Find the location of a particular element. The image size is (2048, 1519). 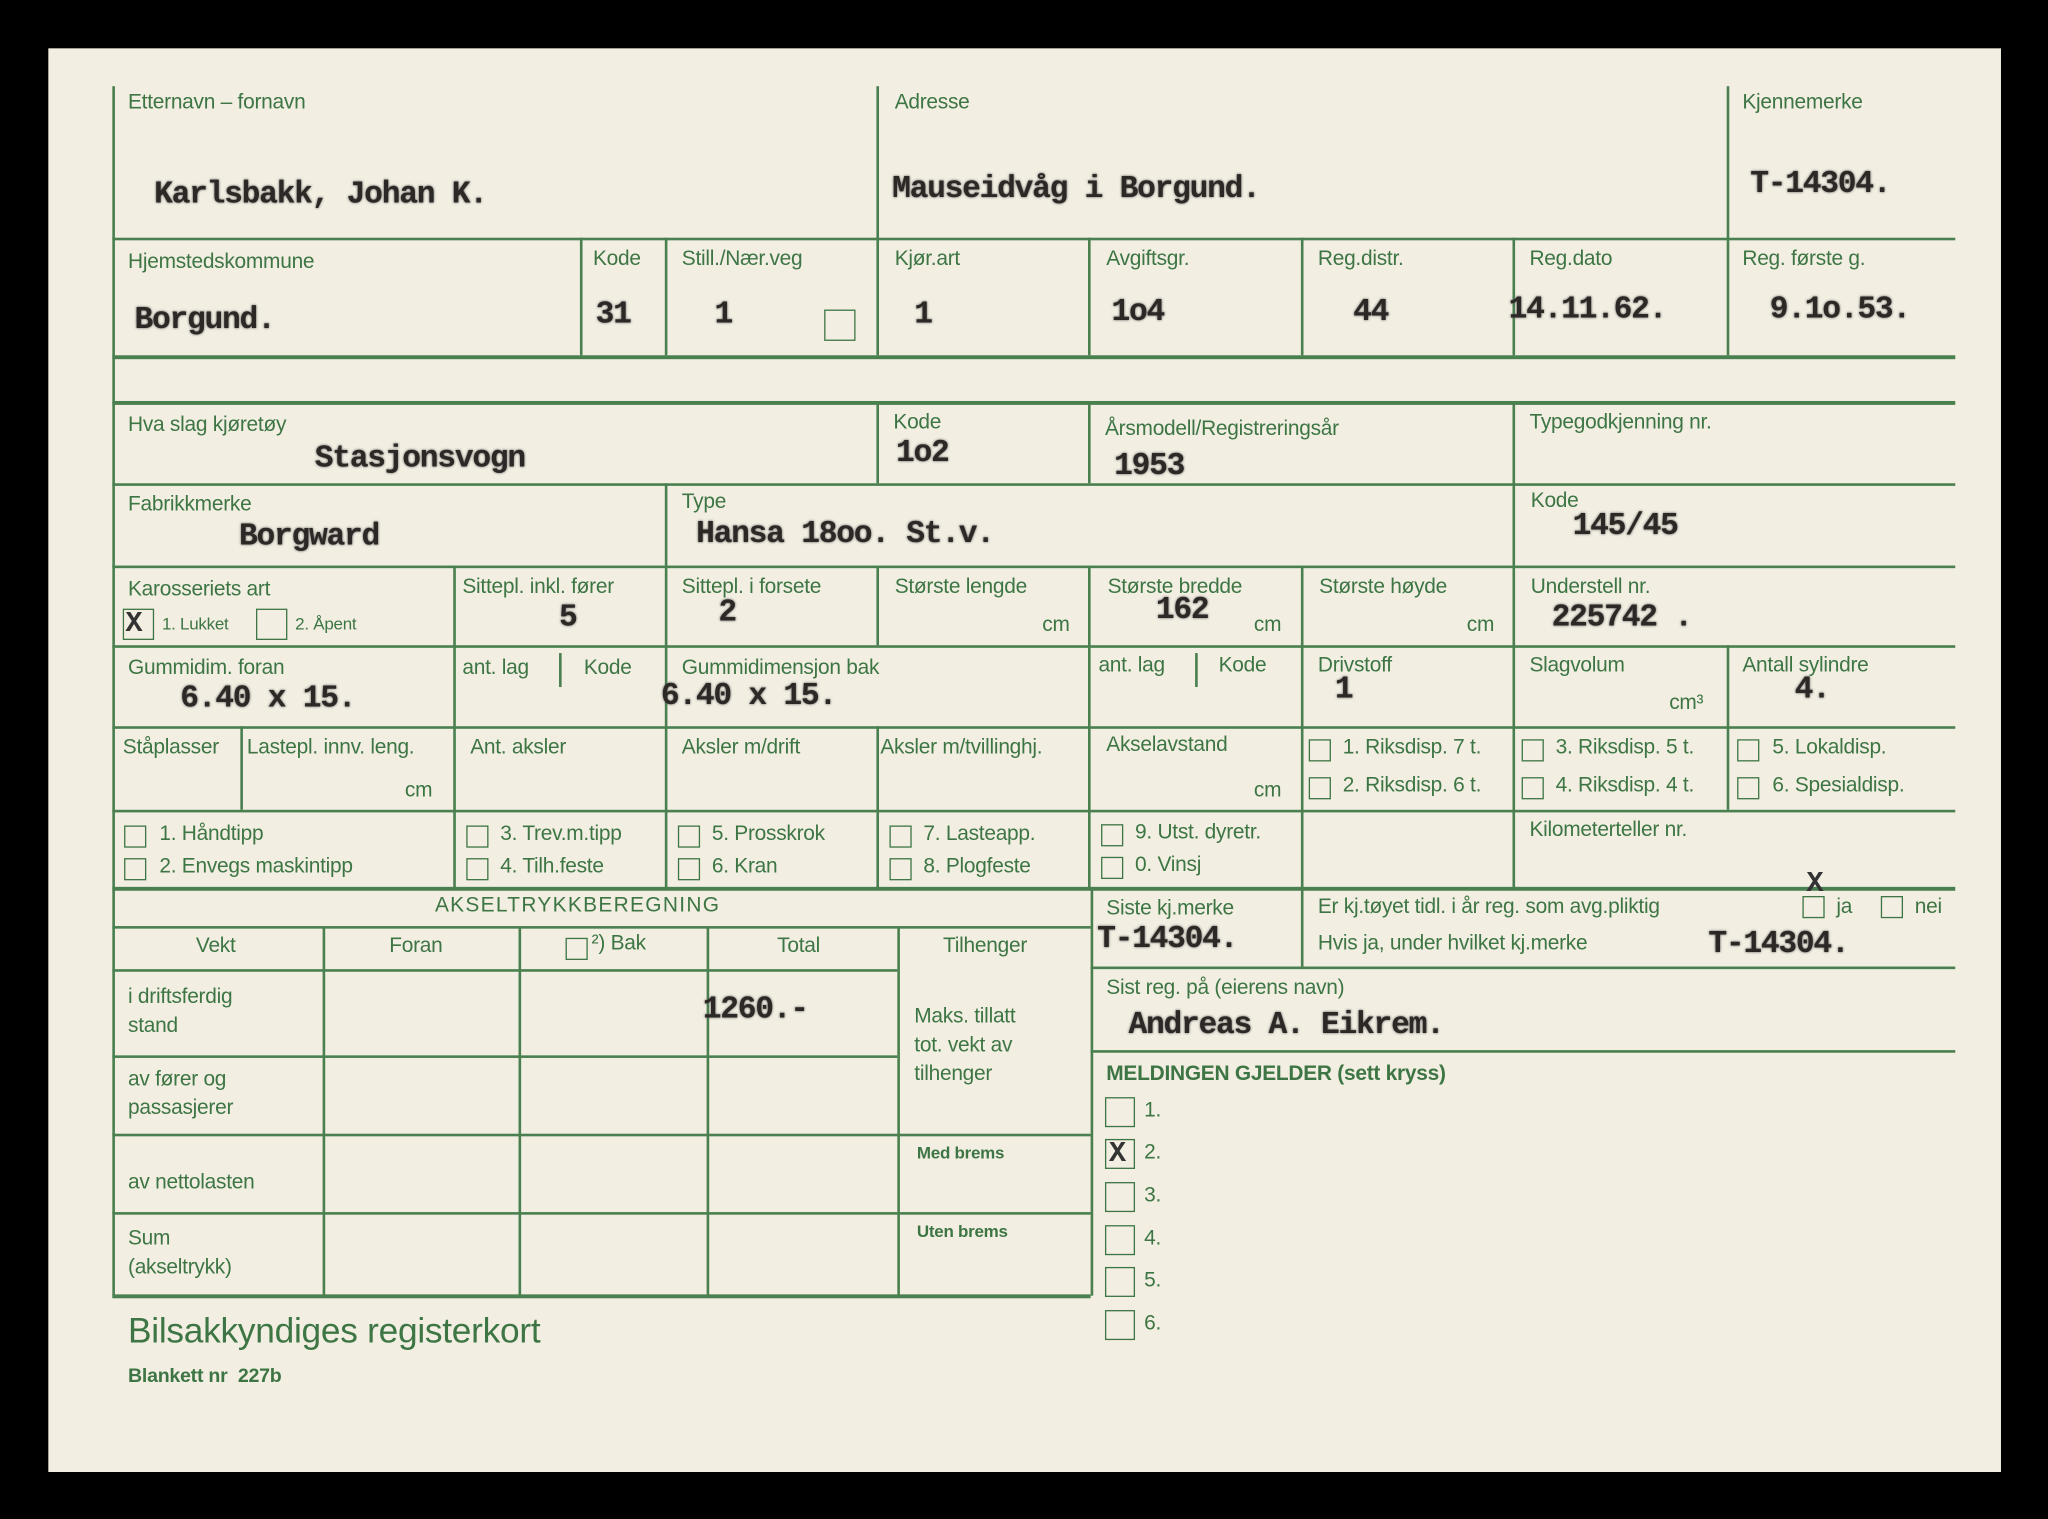

equip-2-label: 2. Envegs maskintipp is located at coordinates (256, 866).